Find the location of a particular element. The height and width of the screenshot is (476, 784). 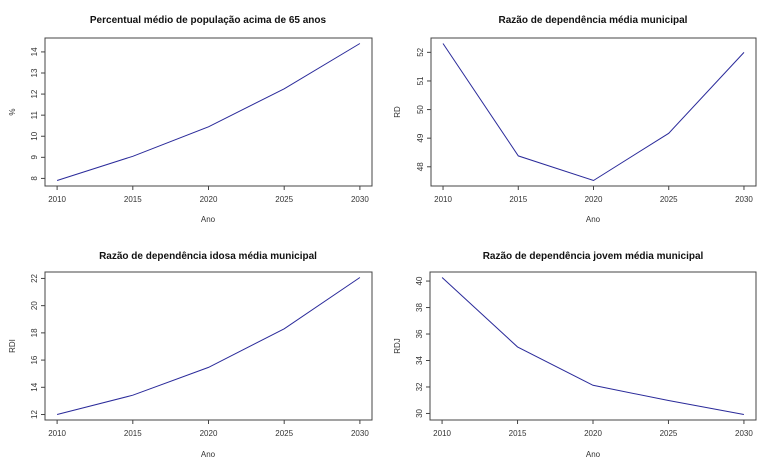

y-tick-label: 11 is located at coordinates (34, 114).